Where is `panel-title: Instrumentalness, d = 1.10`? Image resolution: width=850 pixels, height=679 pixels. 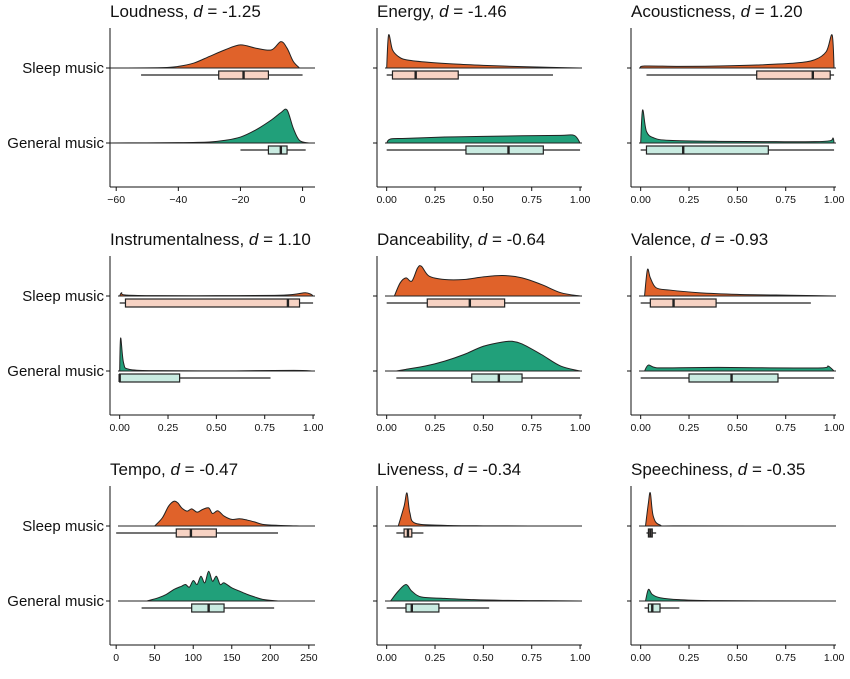
panel-title: Instrumentalness, d = 1.10 is located at coordinates (210, 239).